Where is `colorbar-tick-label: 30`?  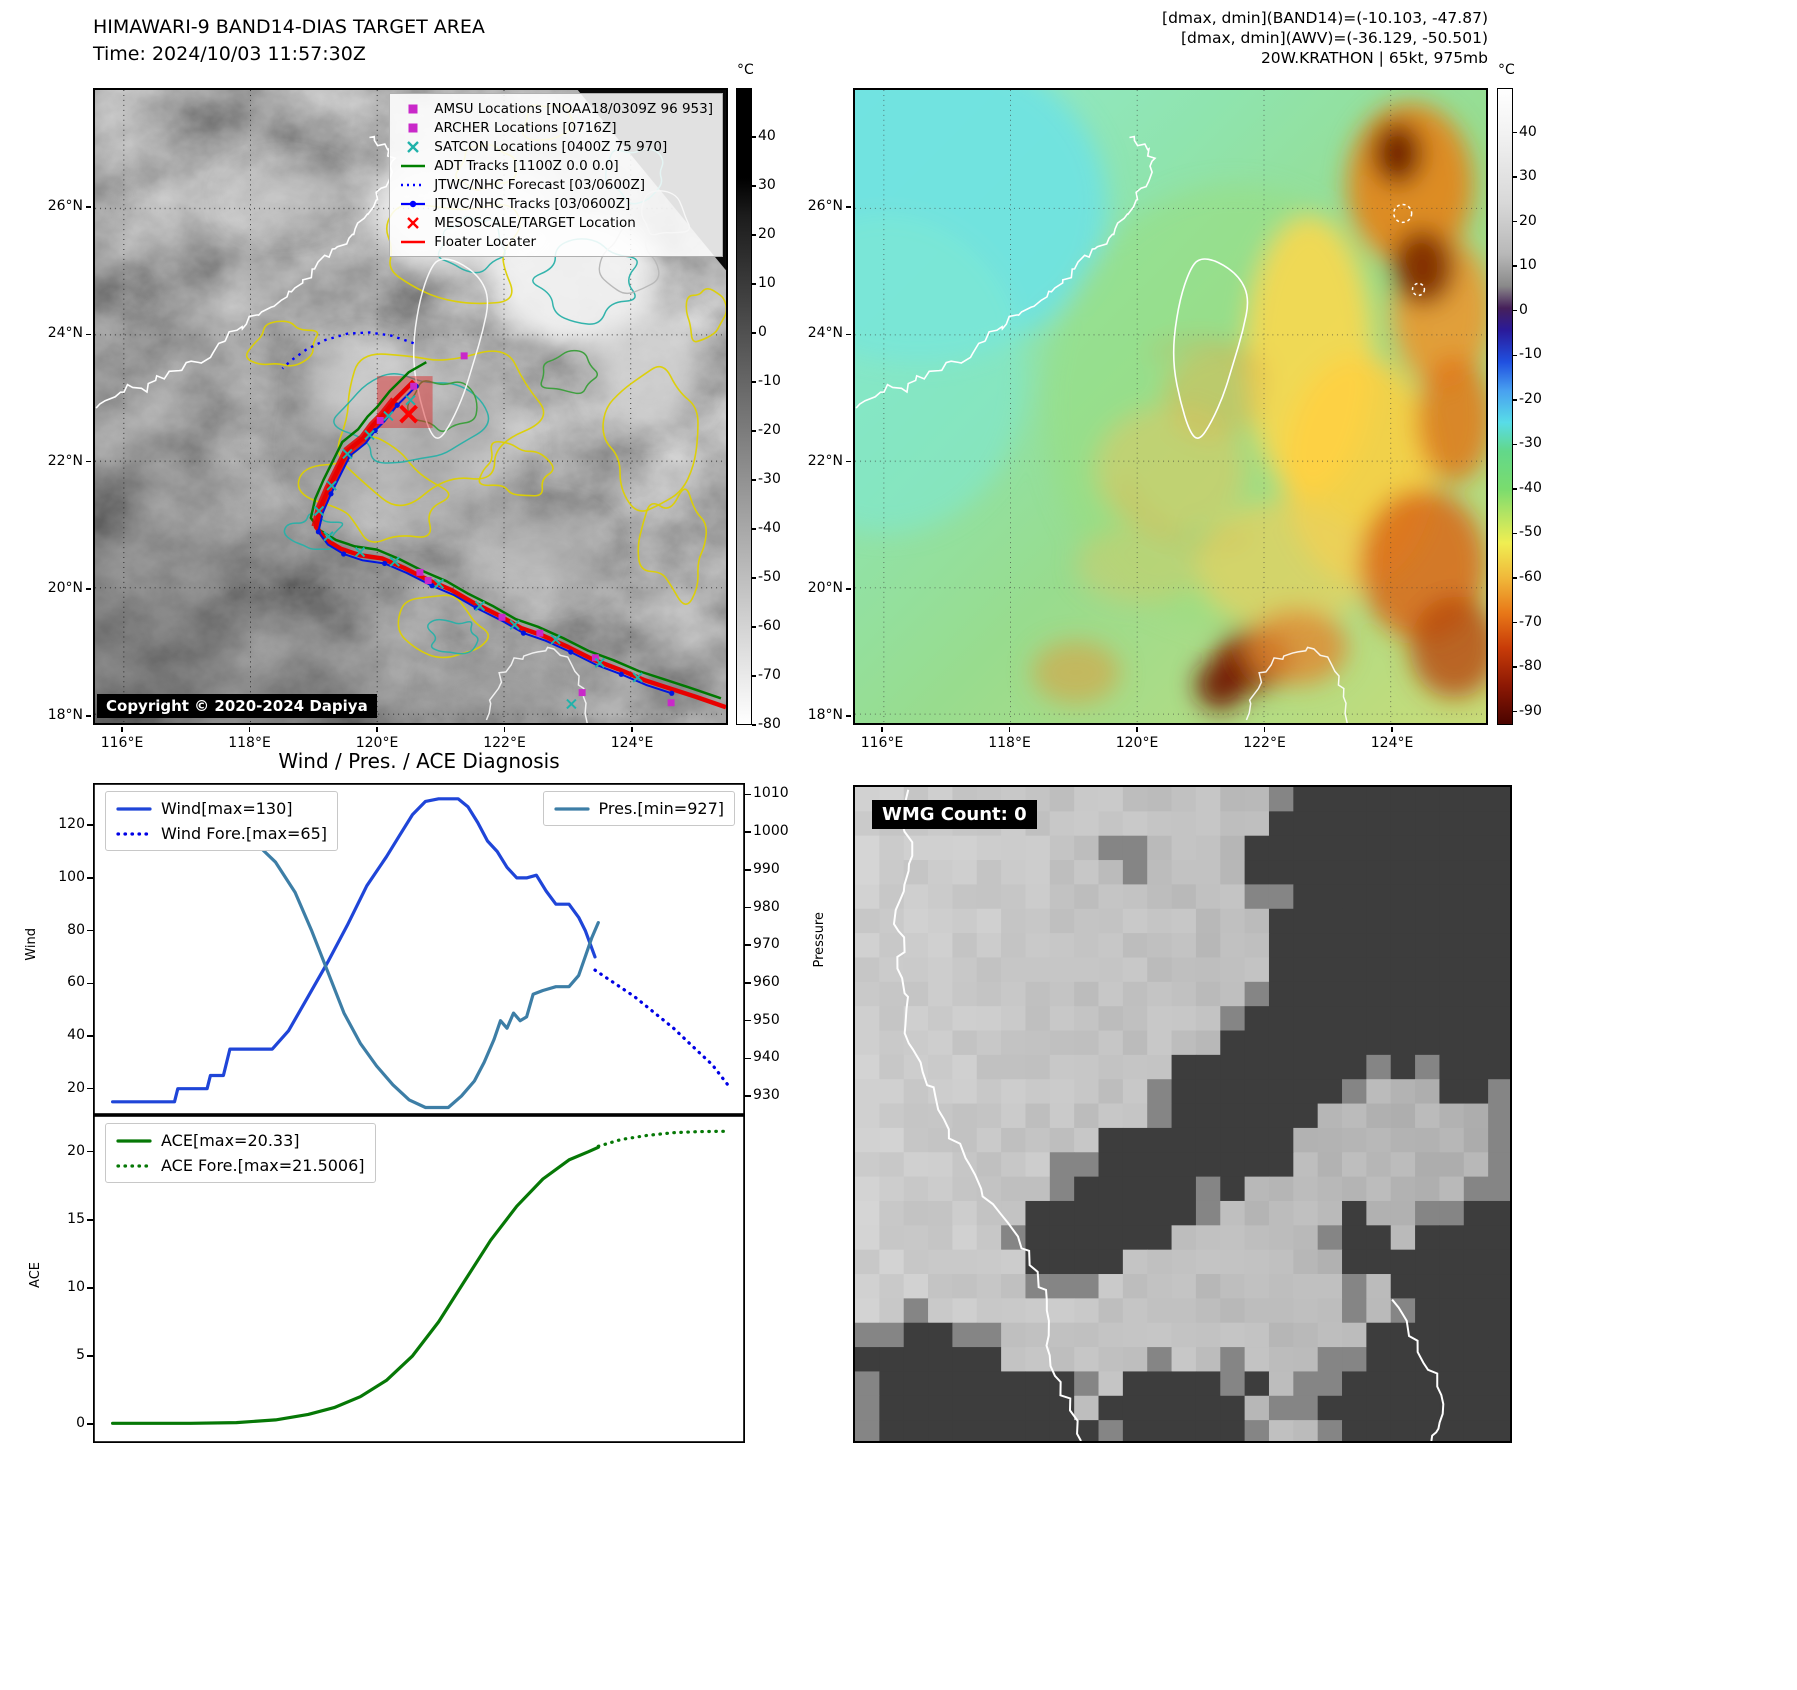 colorbar-tick-label: 30 is located at coordinates (1528, 176).